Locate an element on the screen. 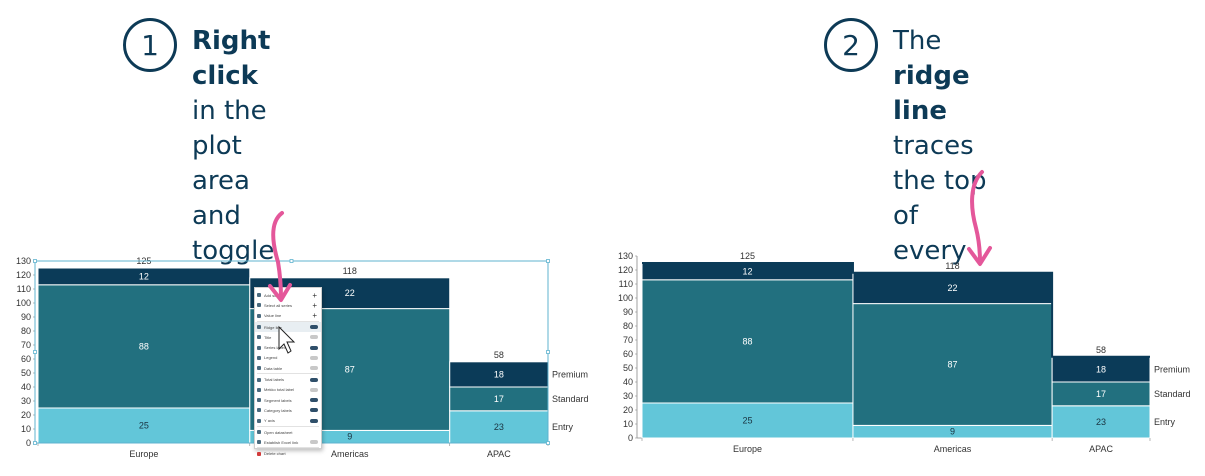  menu-item-label: Ridge line is located at coordinates (273, 327).